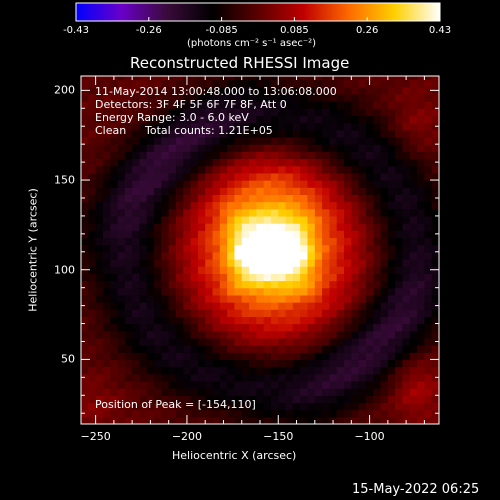 This screenshot has width=500, height=500. What do you see at coordinates (148, 30) in the screenshot?
I see `colorbar-tick-label: -0.26` at bounding box center [148, 30].